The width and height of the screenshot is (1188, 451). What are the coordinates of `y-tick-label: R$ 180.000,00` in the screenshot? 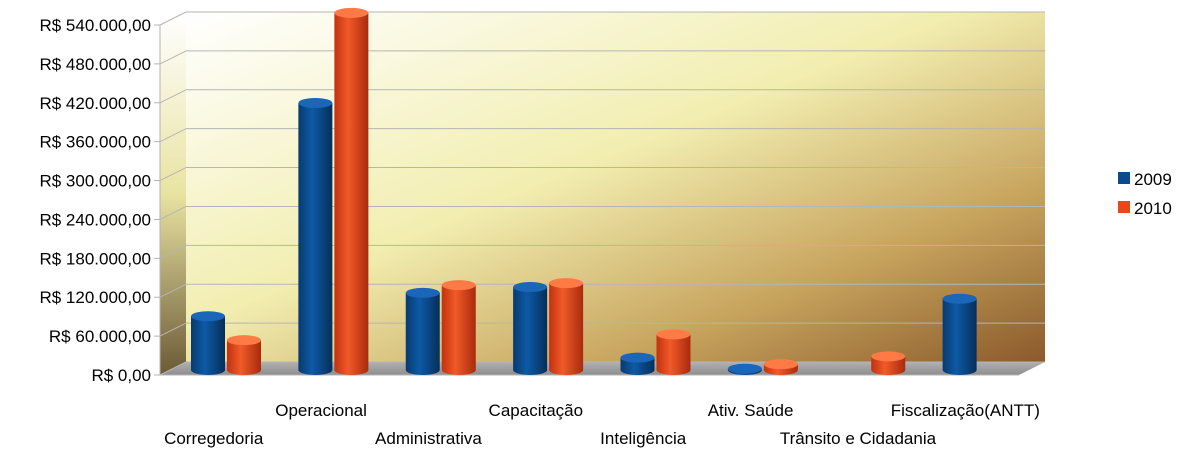 It's located at (95, 258).